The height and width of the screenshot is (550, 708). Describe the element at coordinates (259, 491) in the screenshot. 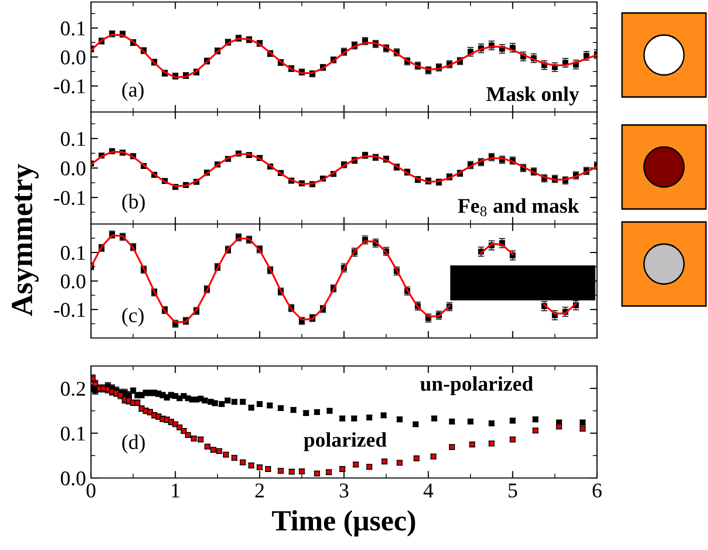

I see `x-tick-label: 2` at that location.